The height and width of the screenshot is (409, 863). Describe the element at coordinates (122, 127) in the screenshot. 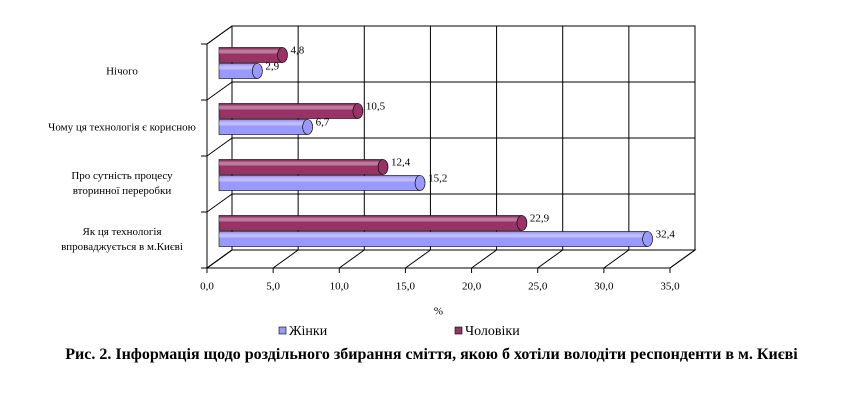

I see `y-tick-label: Чому ця технологія є корисною` at that location.